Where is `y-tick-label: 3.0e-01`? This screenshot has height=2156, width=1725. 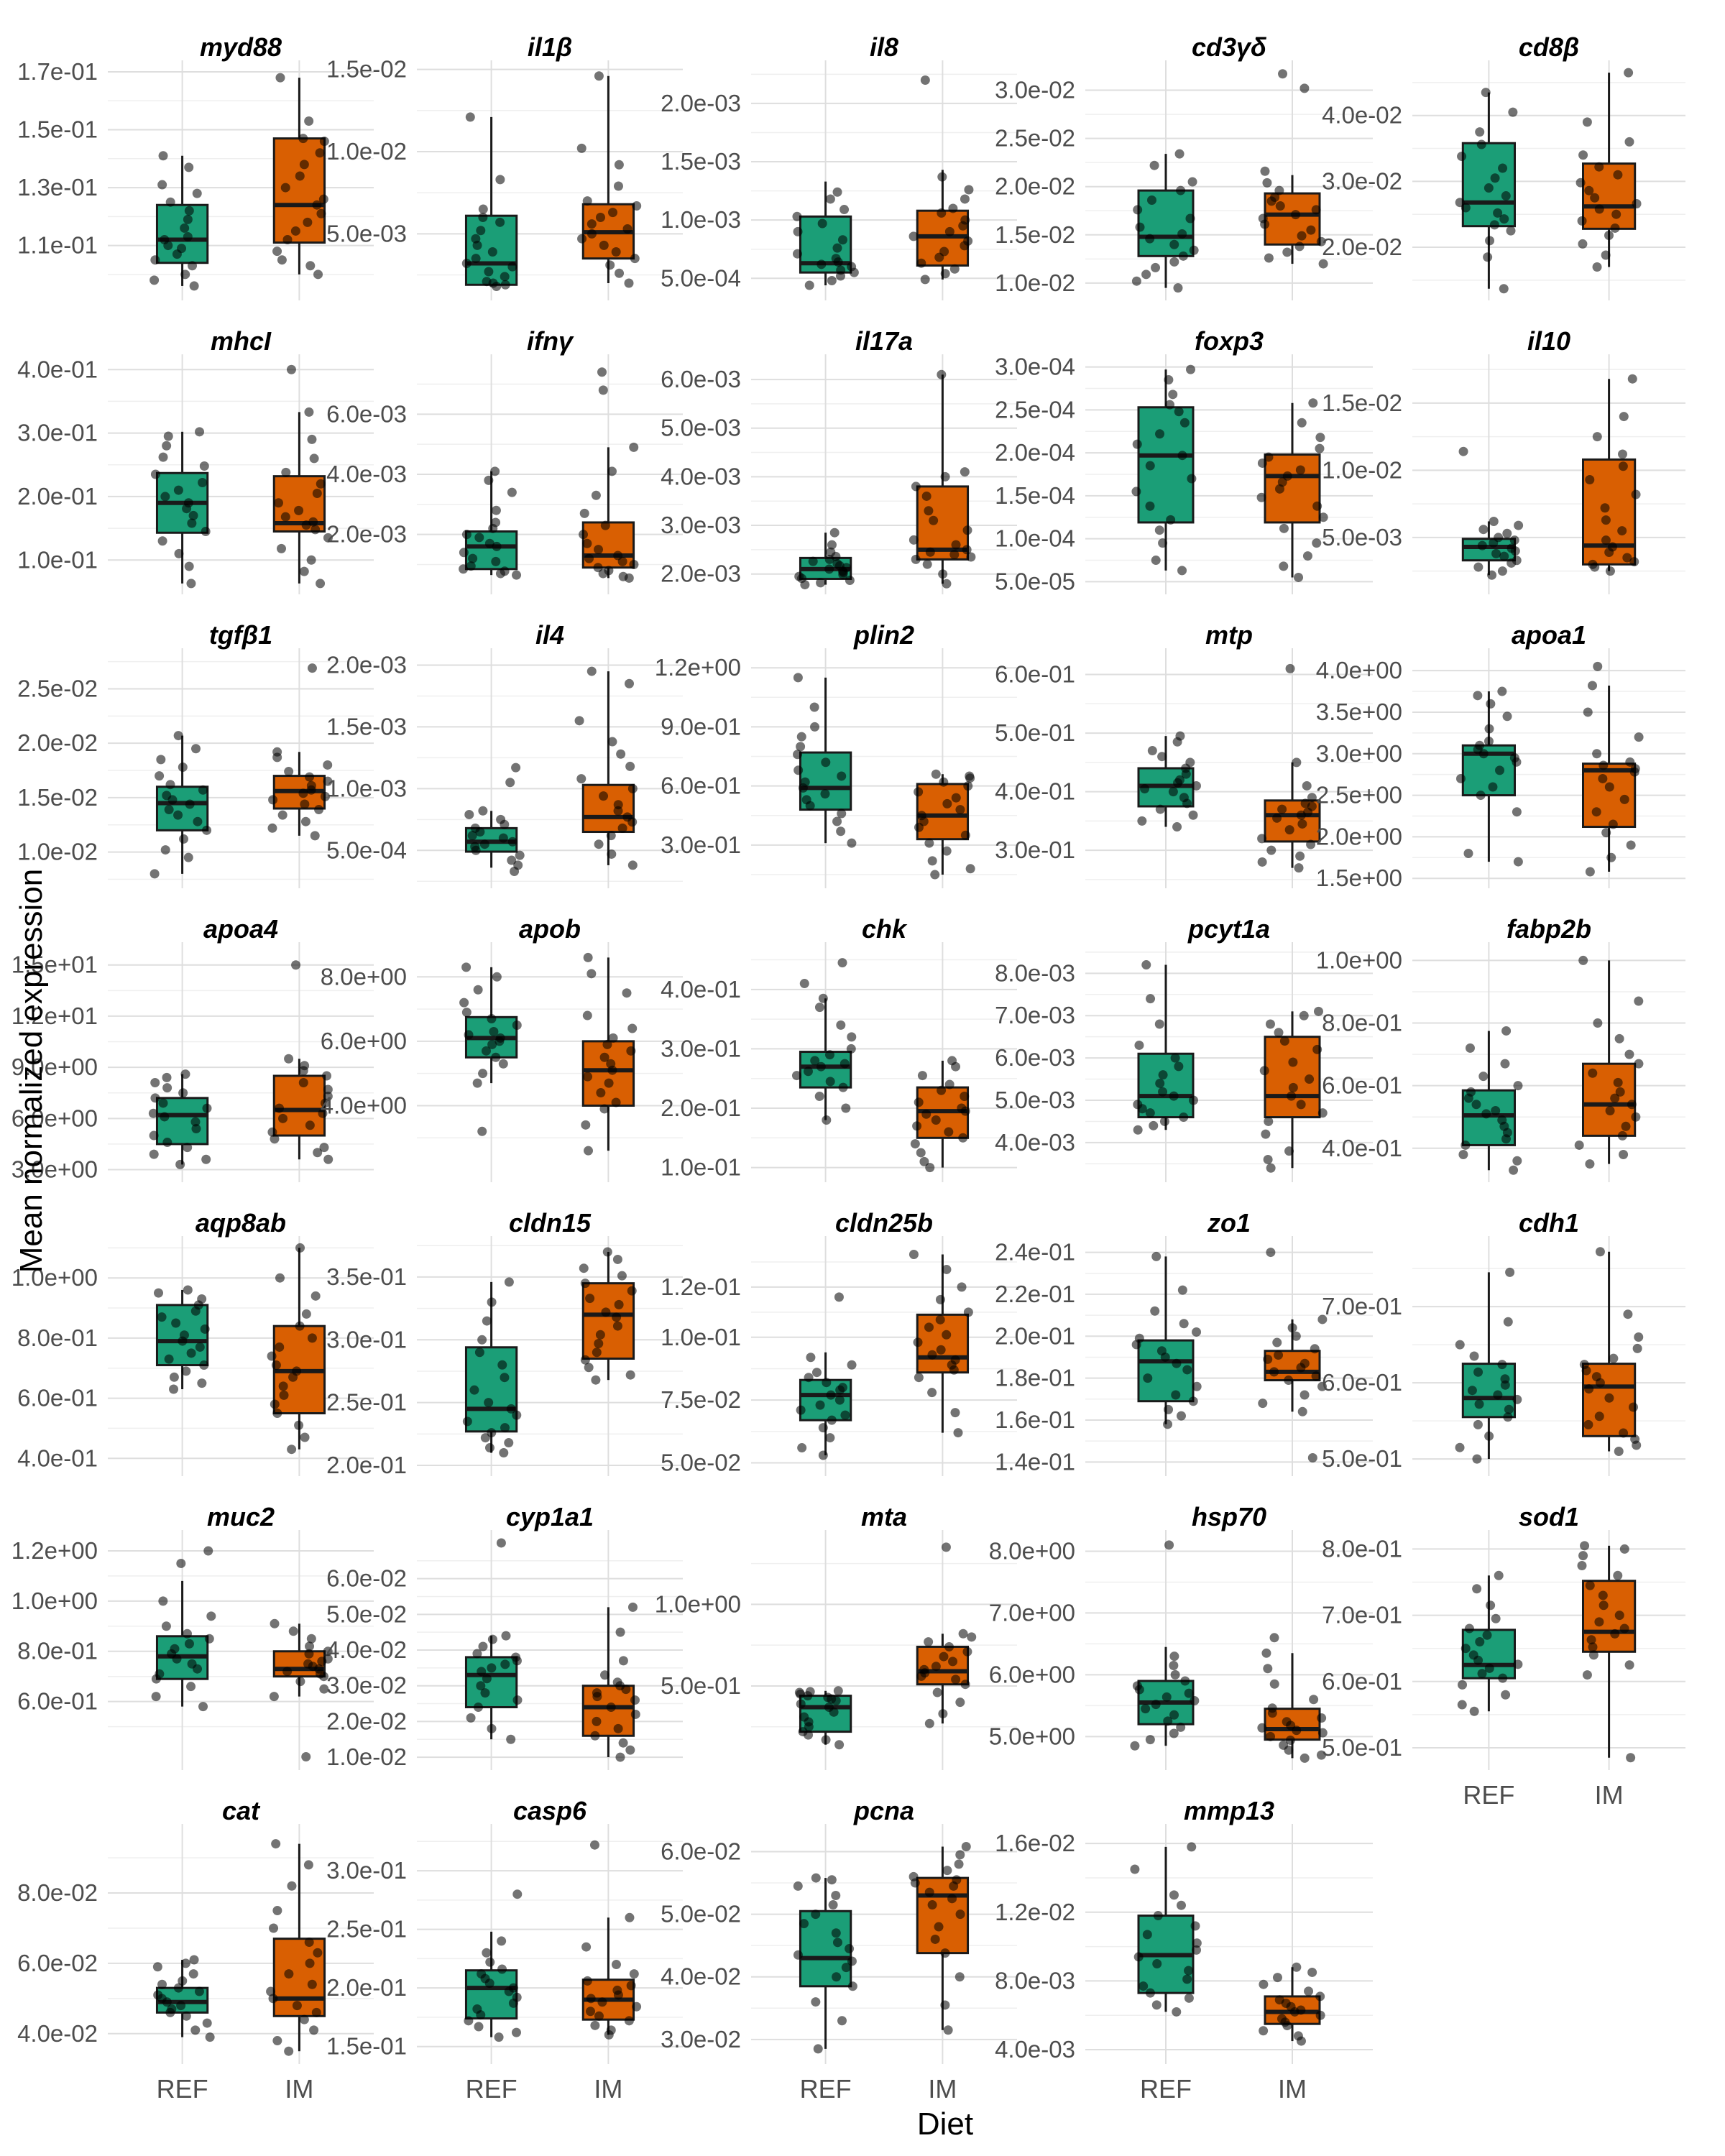
y-tick-label: 3.0e-01 is located at coordinates (701, 1048).